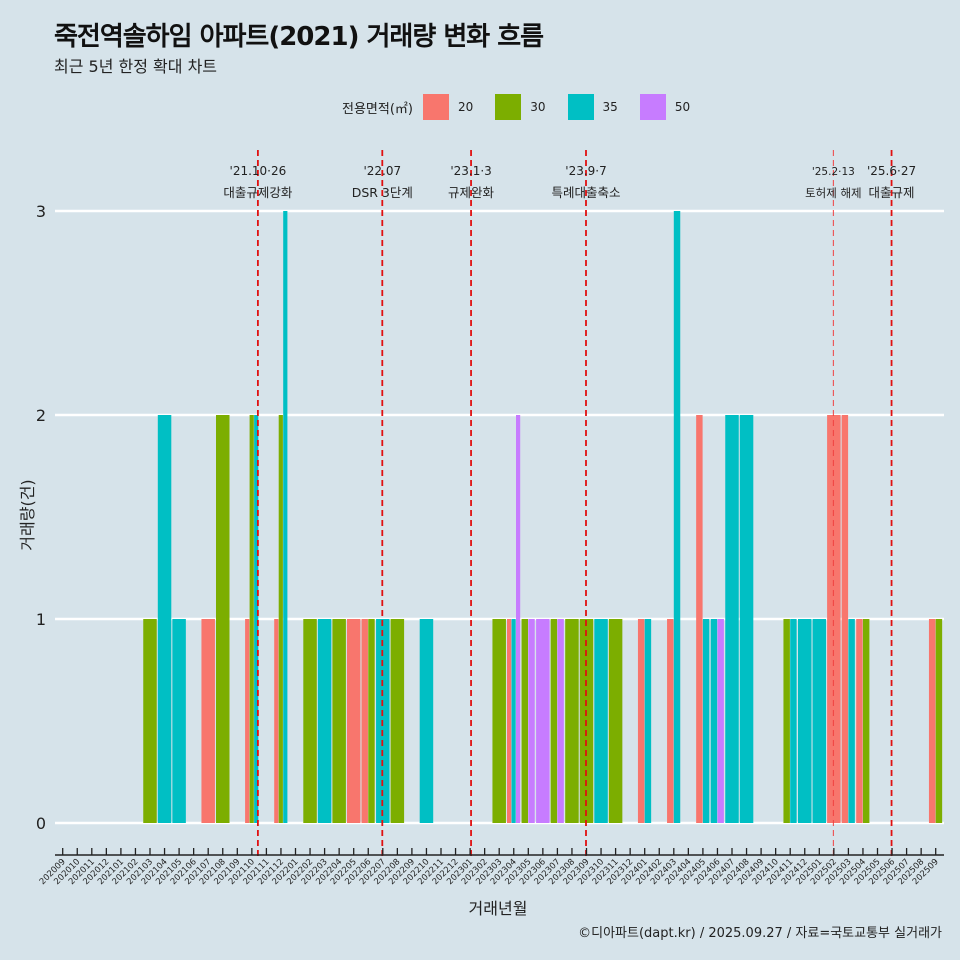  I want to click on chart-subtitle: 최근 5년 한정 확대 차트, so click(136, 66).